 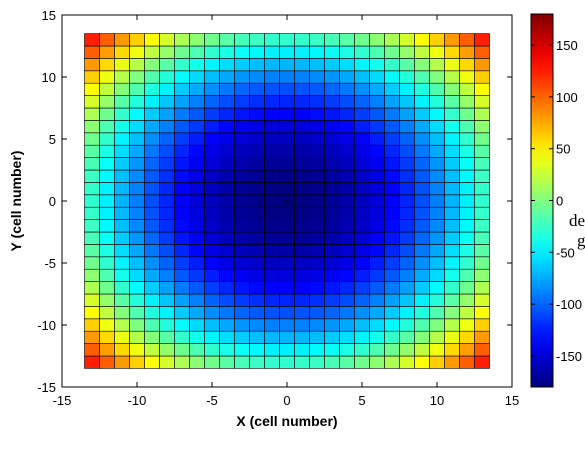 I want to click on colorbar-tick-label: -50, so click(x=565, y=252).